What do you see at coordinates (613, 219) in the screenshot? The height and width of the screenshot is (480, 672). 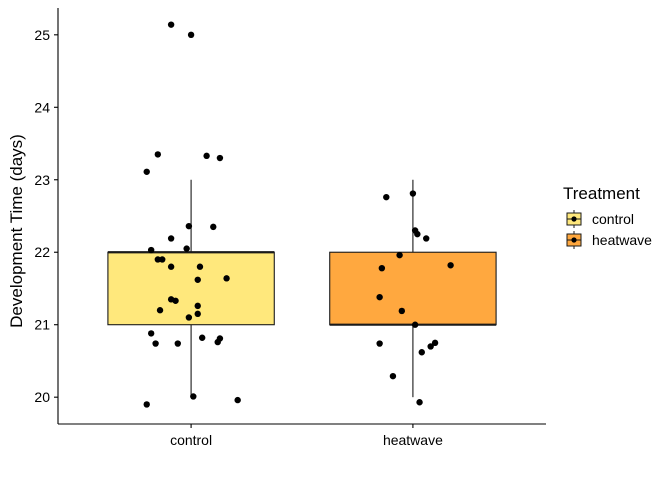 I see `legend-label-control: control` at bounding box center [613, 219].